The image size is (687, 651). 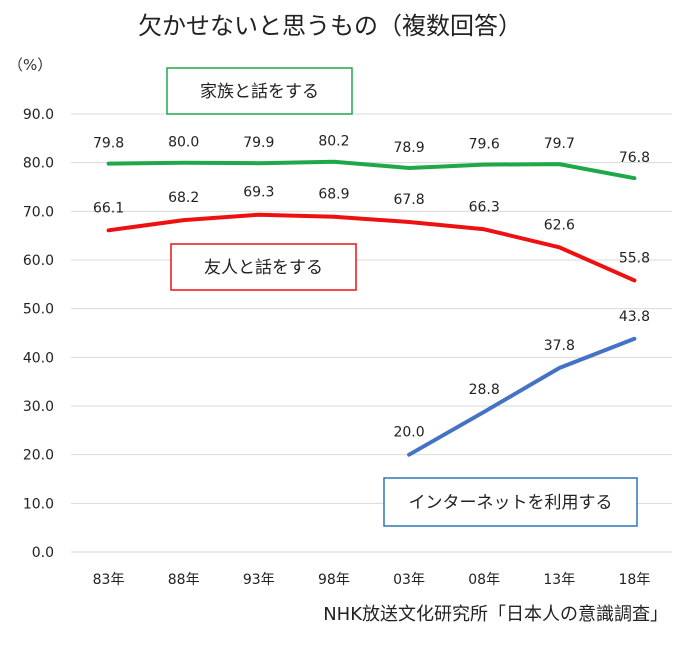 What do you see at coordinates (634, 158) in the screenshot?
I see `data-label: 76.8` at bounding box center [634, 158].